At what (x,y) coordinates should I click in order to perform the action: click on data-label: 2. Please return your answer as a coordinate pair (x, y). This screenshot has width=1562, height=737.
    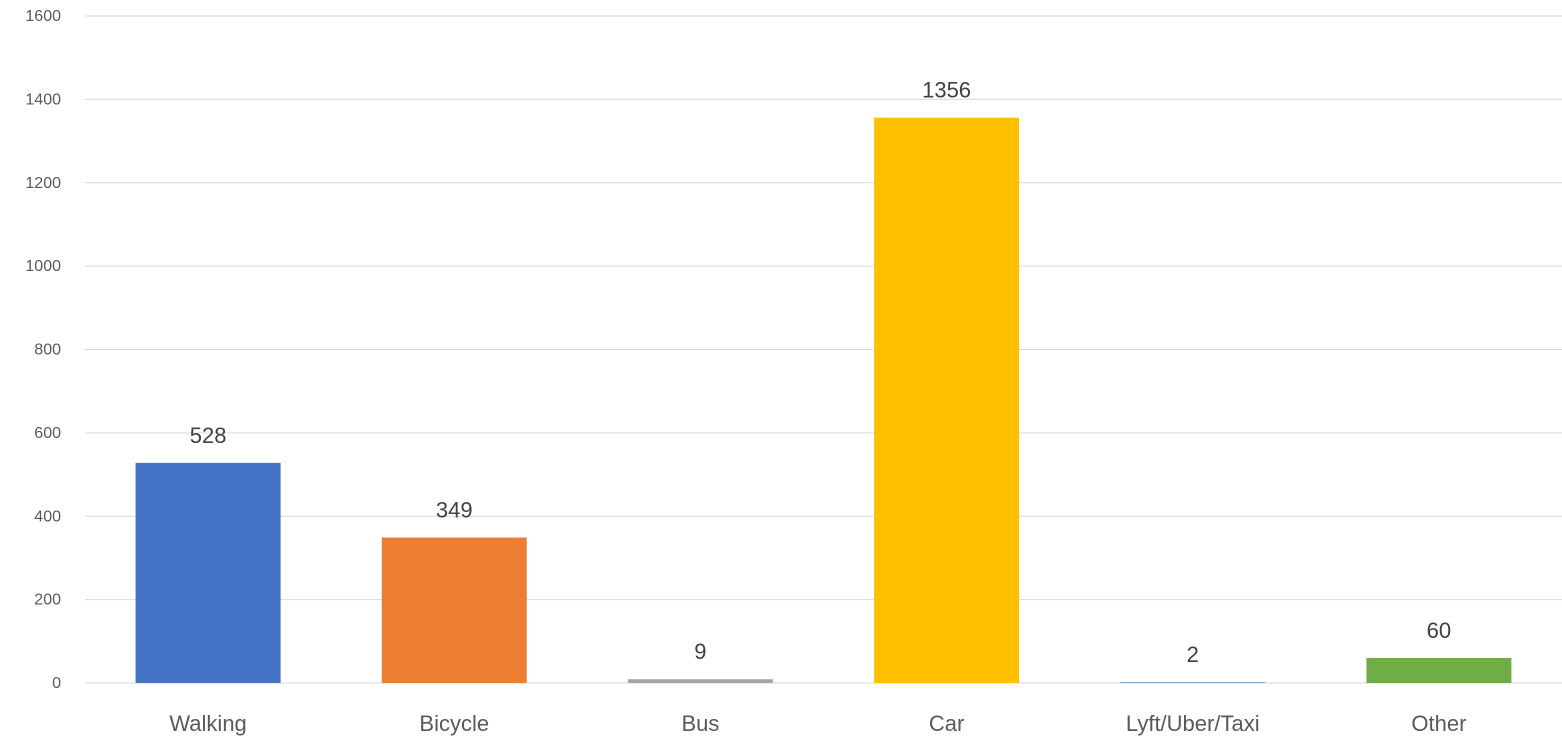
    Looking at the image, I should click on (1193, 654).